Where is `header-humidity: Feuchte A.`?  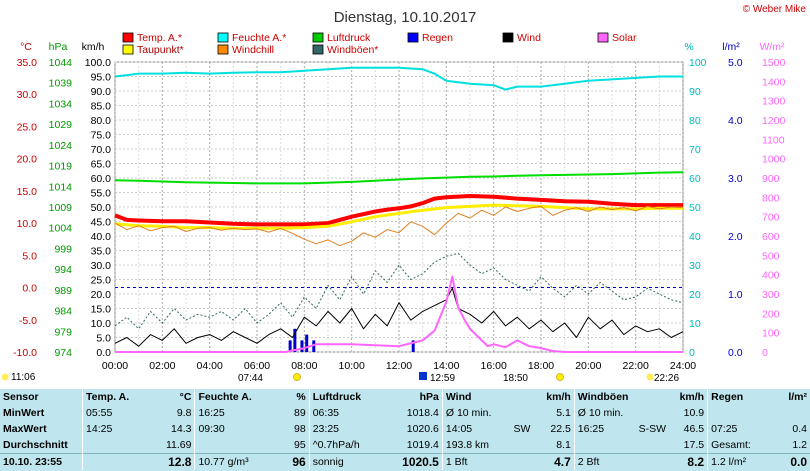
header-humidity: Feuchte A. is located at coordinates (228, 397).